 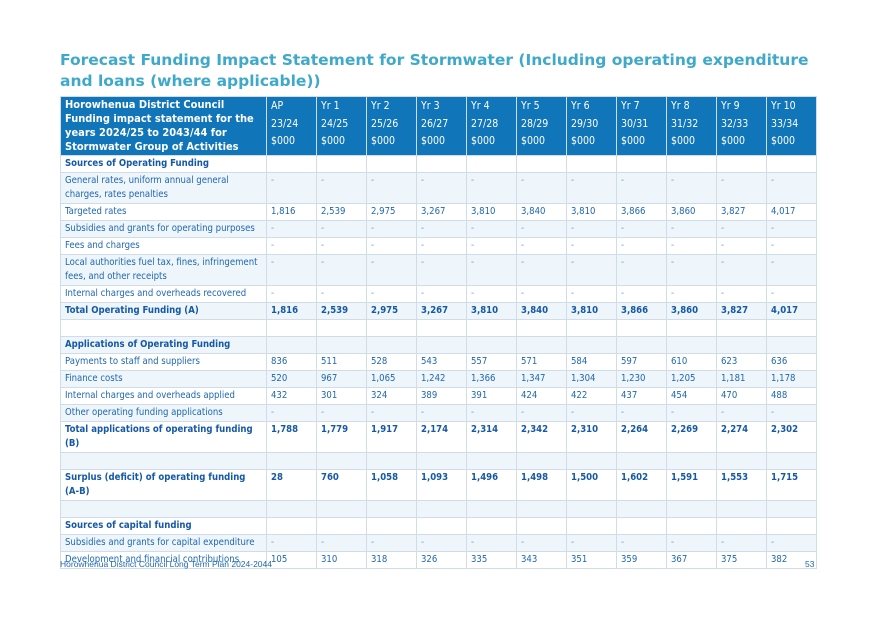 What do you see at coordinates (541, 485) in the screenshot?
I see `value-cell: 1,498` at bounding box center [541, 485].